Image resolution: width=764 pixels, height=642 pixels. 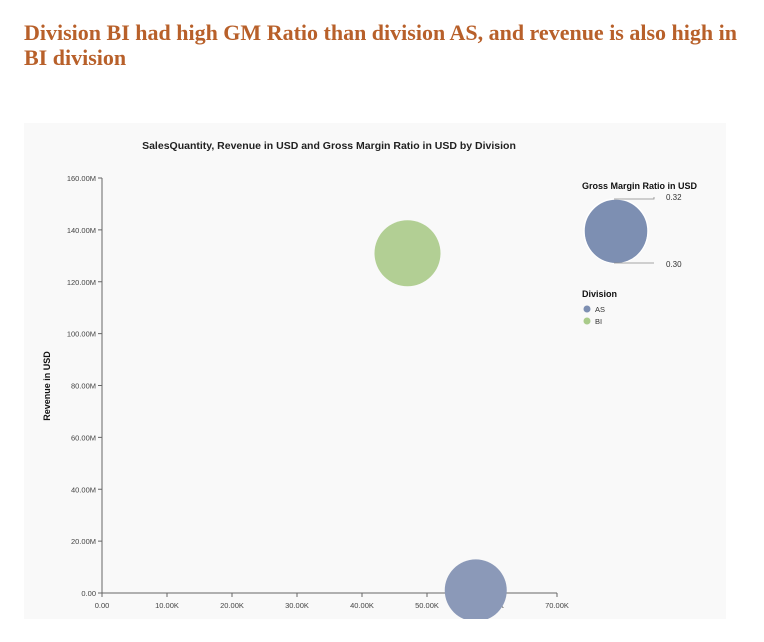 What do you see at coordinates (674, 197) in the screenshot?
I see `size-legend-max-label: 0.32` at bounding box center [674, 197].